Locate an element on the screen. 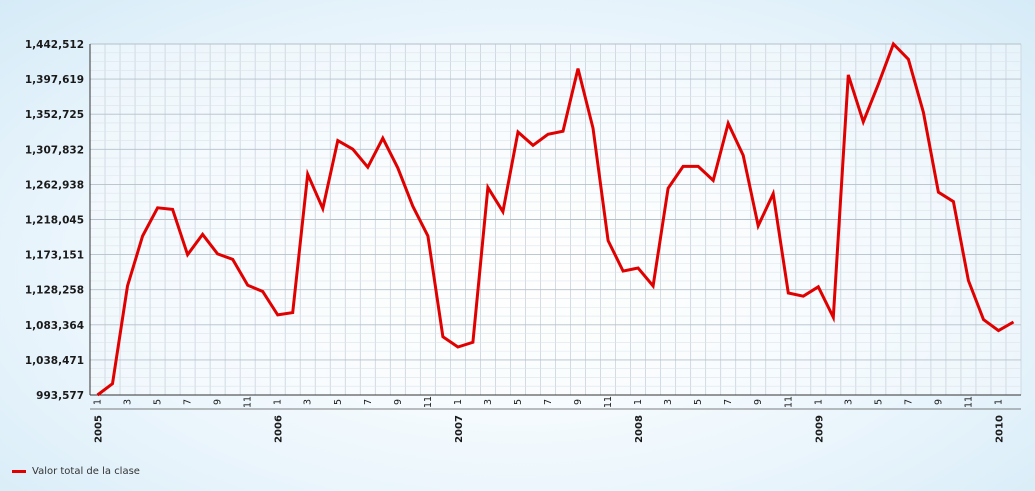 Image resolution: width=1035 pixels, height=491 pixels. y-tick-label: 1,218,045 is located at coordinates (54, 220).